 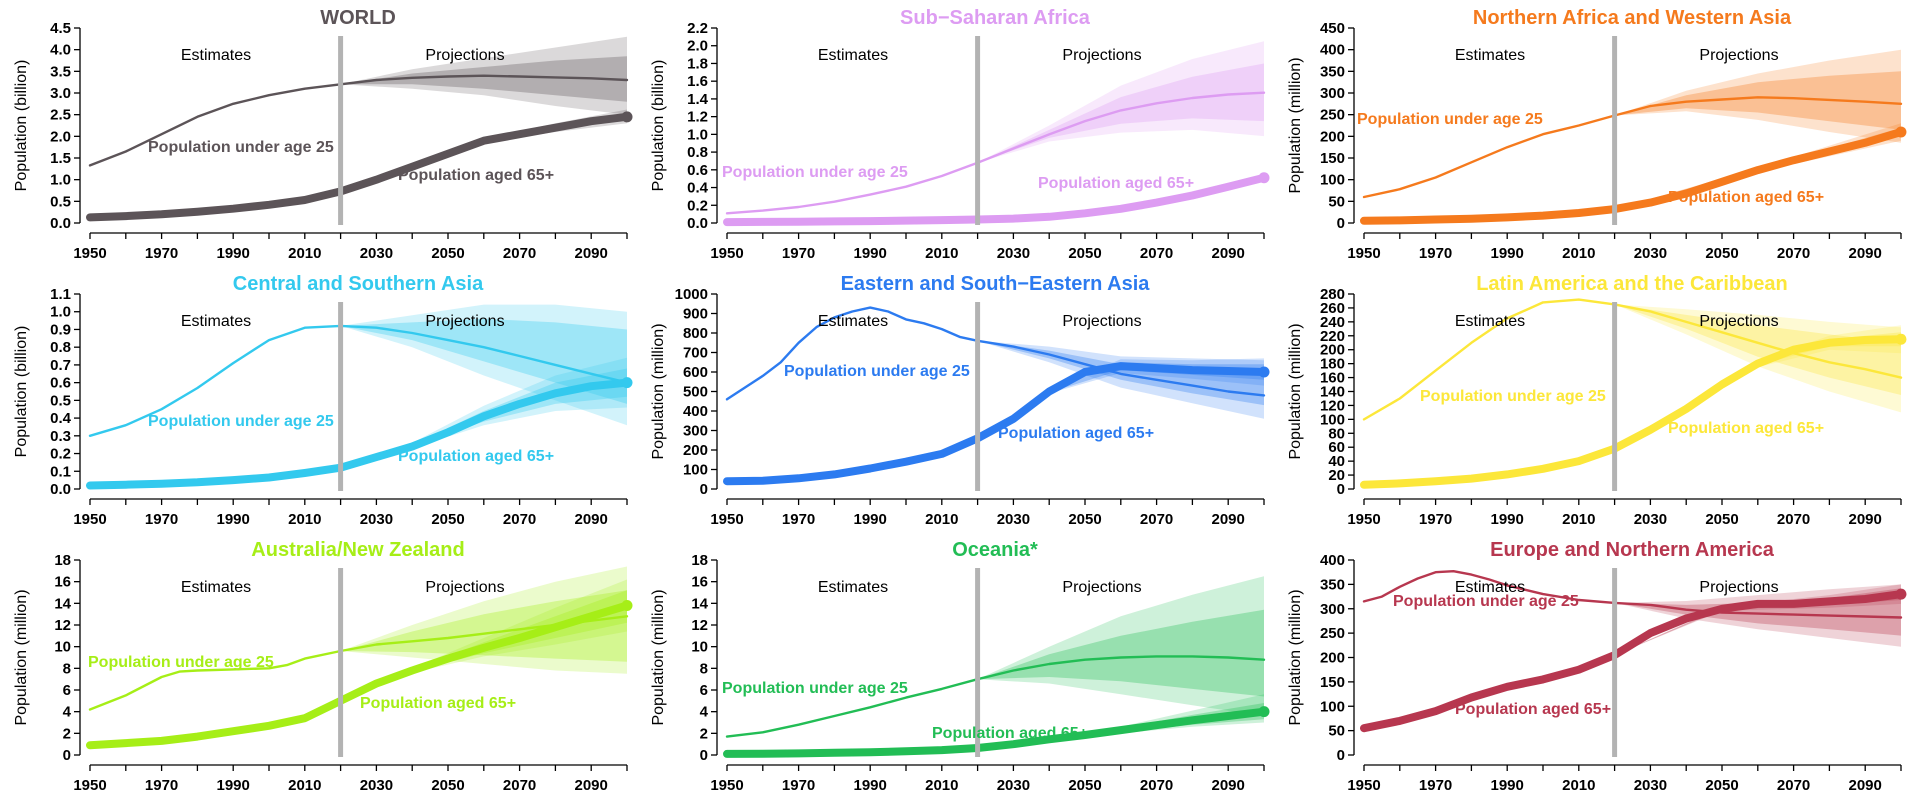 What do you see at coordinates (1336, 447) in the screenshot?
I see `y-tick-label: 60` at bounding box center [1336, 447].